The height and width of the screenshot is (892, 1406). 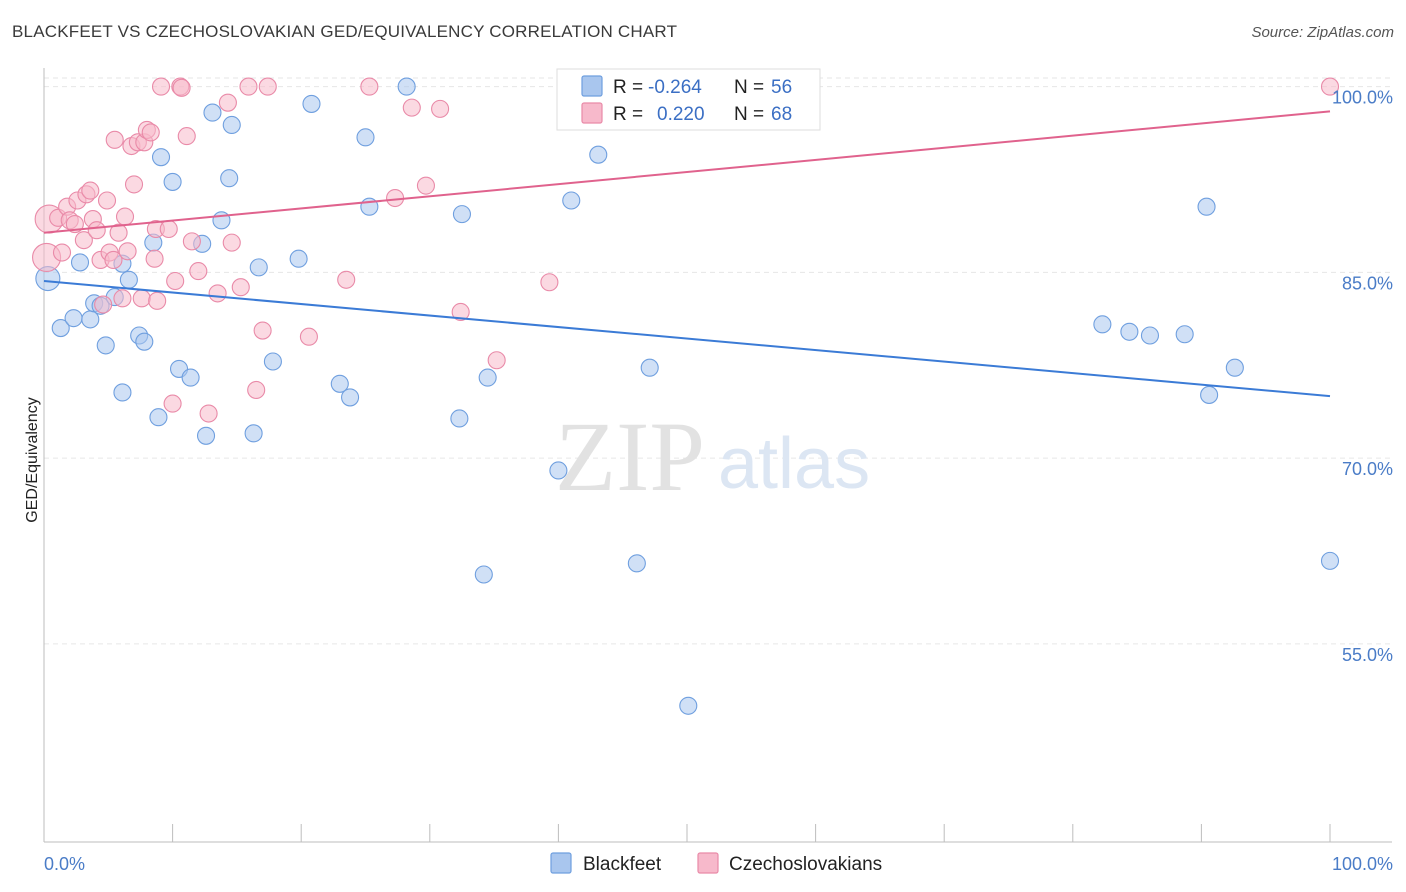 What do you see at coordinates (628, 114) in the screenshot?
I see `legend-r-label: R =` at bounding box center [628, 114].